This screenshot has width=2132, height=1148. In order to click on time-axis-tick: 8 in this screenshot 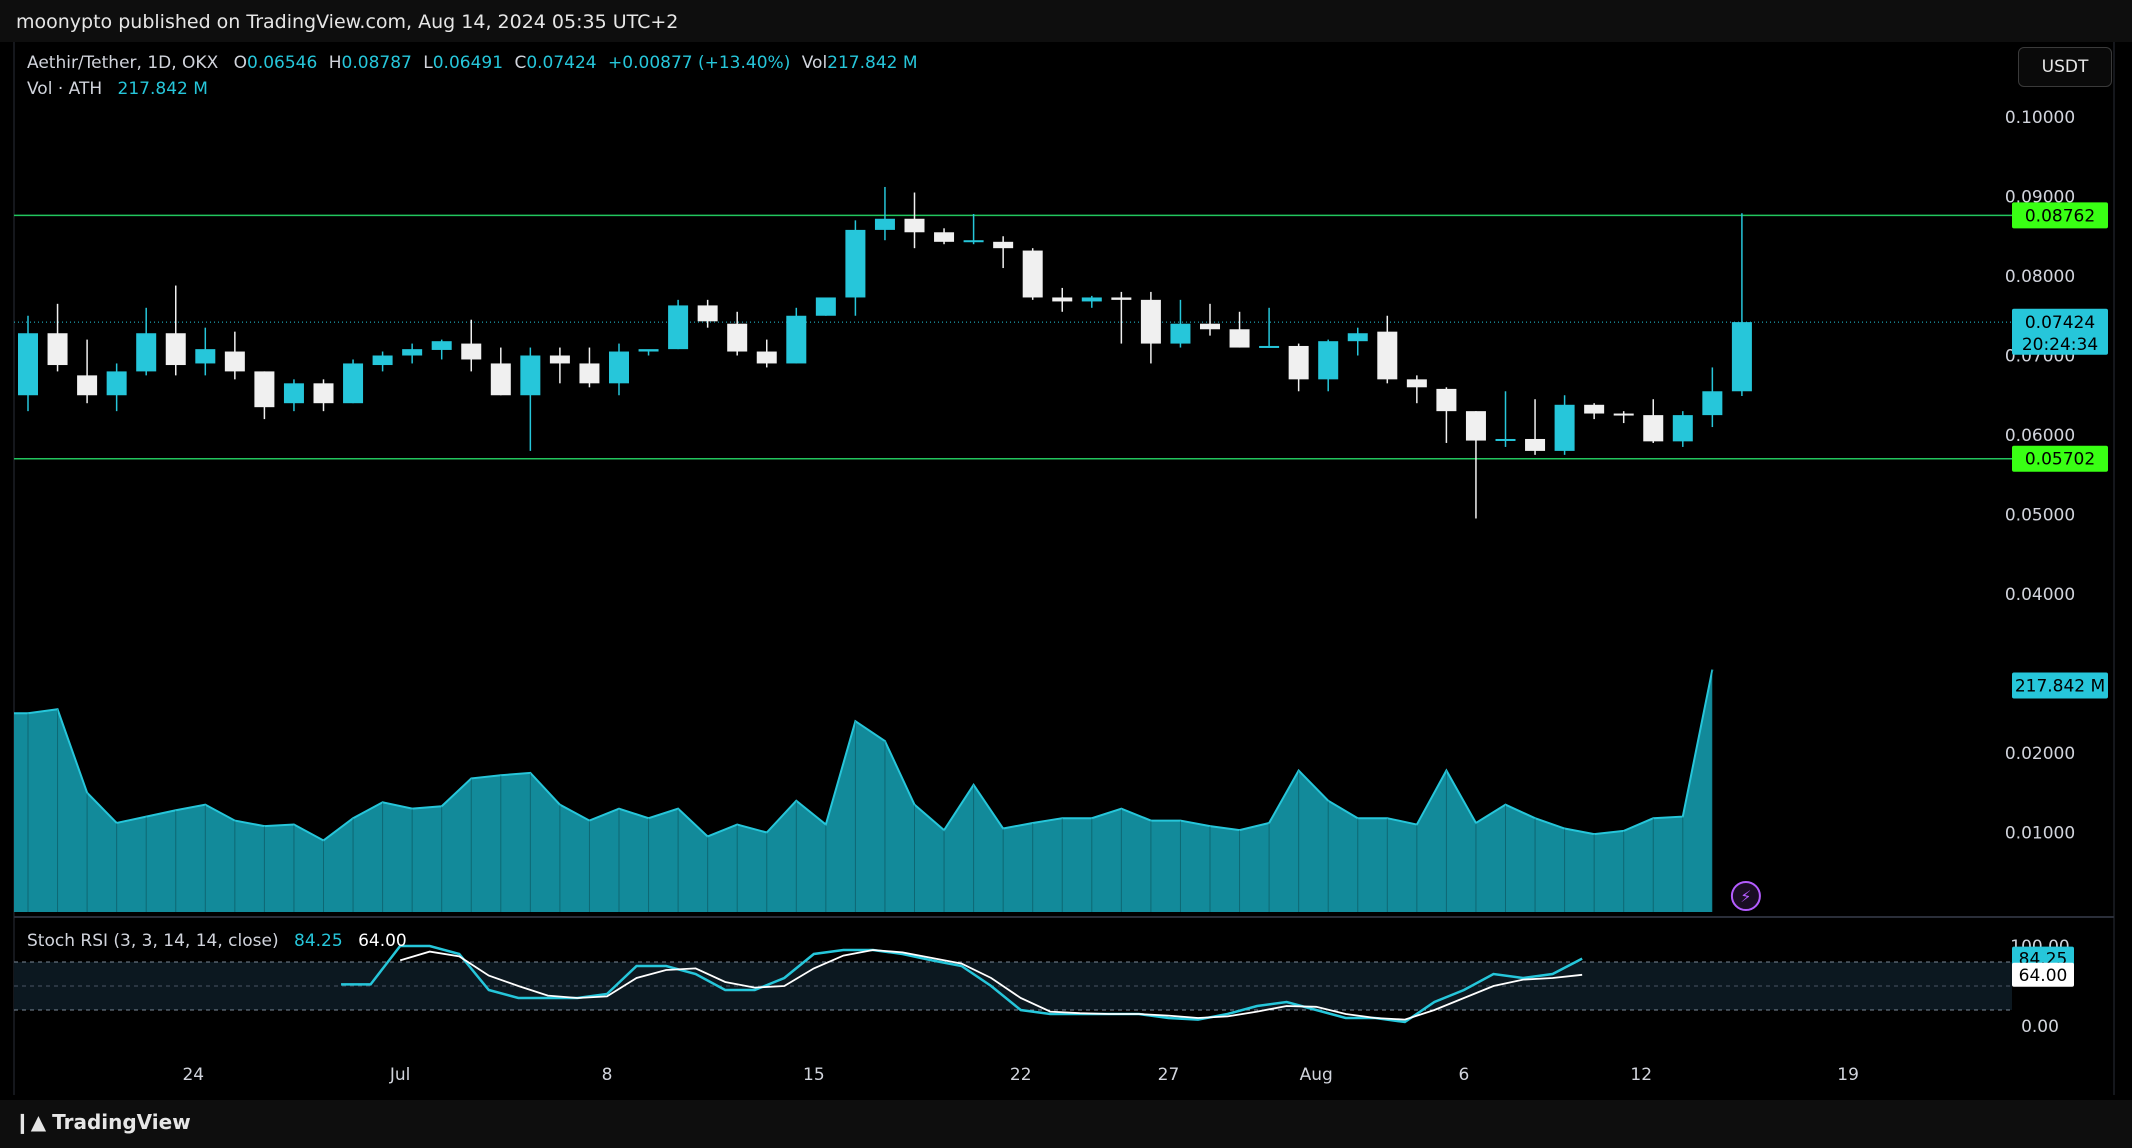, I will do `click(607, 1075)`.